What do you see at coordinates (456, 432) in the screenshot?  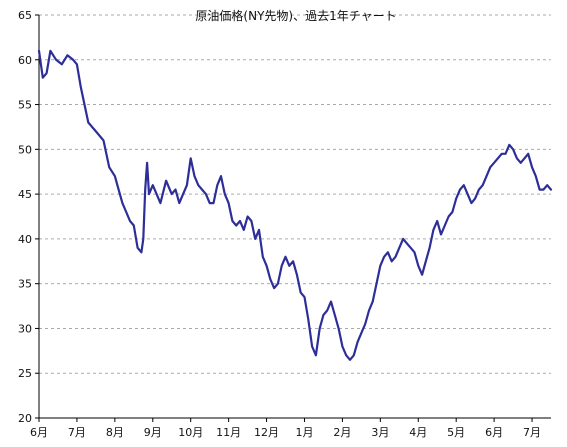 I see `x-tick-label: 5月` at bounding box center [456, 432].